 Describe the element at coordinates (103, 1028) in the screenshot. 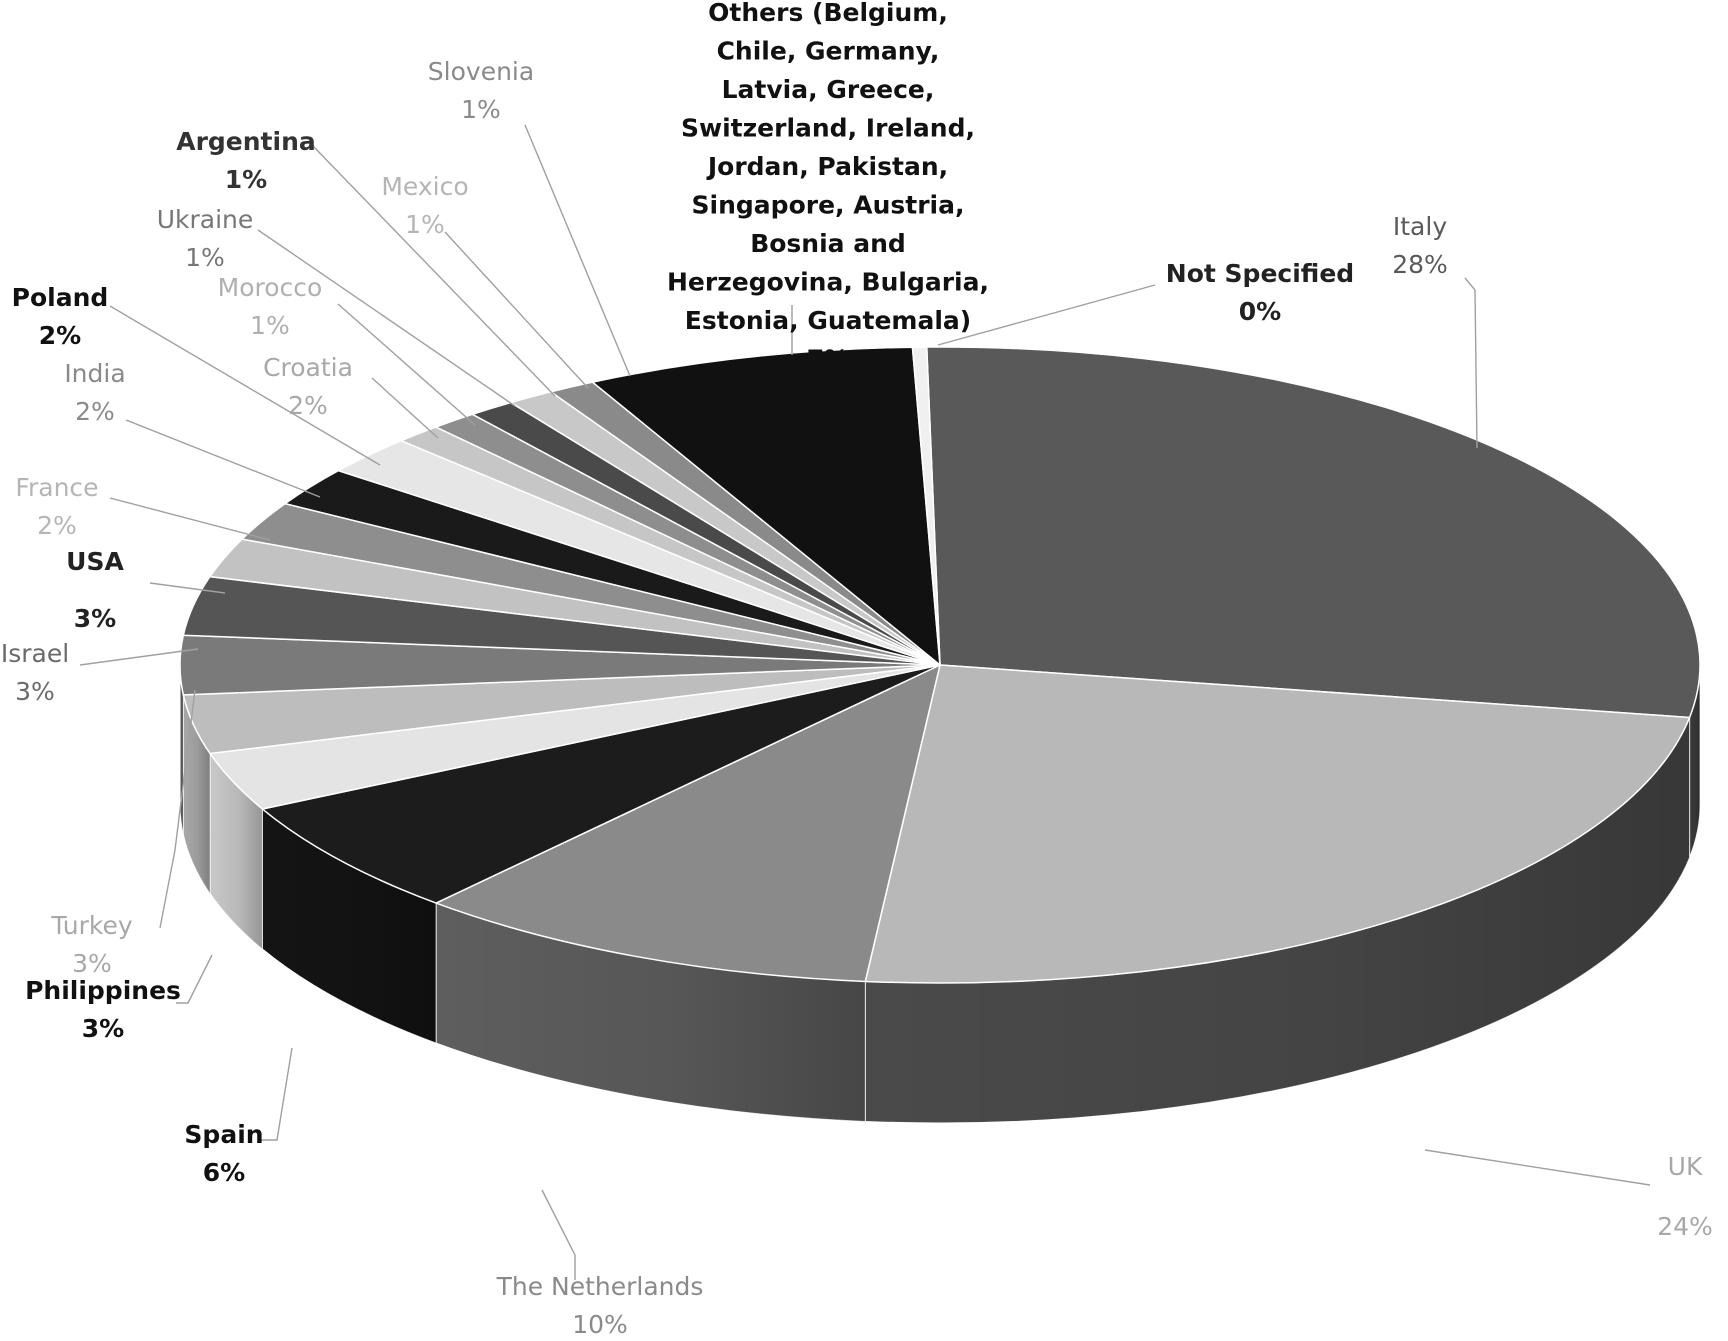

I see `slice-percent-philippines: 3%` at that location.